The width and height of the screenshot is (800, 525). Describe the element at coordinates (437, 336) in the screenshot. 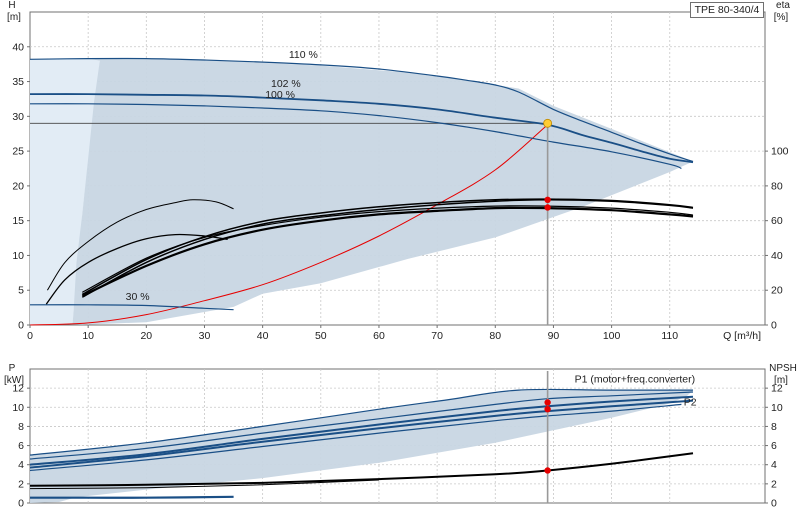

I see `x-tick-label: 70` at that location.